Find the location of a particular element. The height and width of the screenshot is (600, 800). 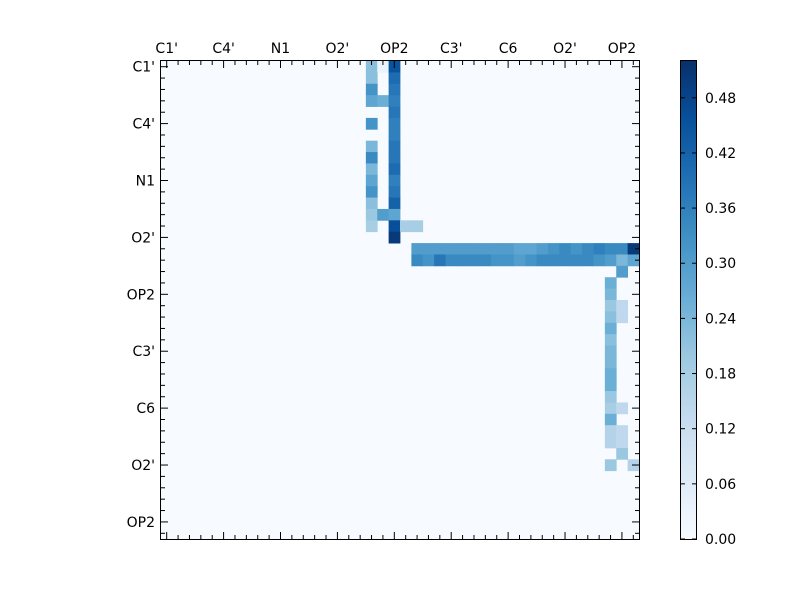

x-tick-label: C1' is located at coordinates (166, 49).